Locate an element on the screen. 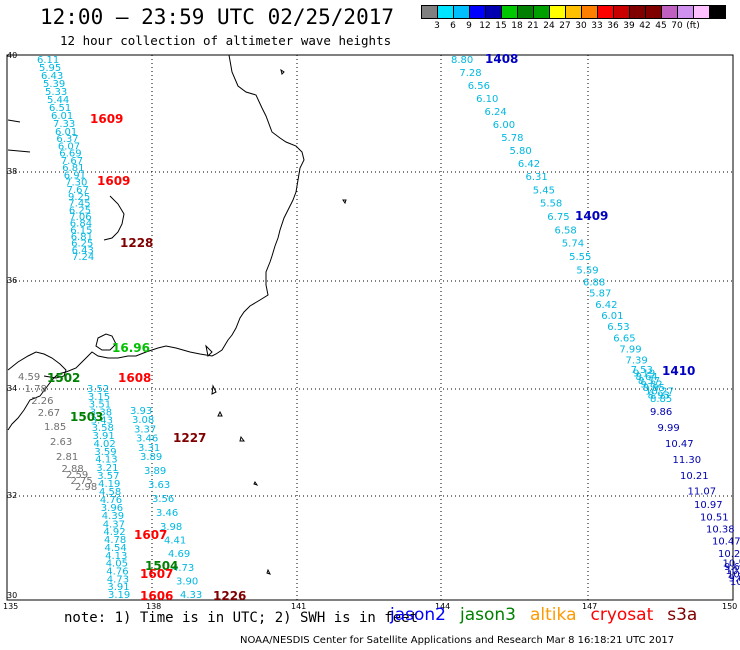  wave-height-east: 5.58 is located at coordinates (551, 204).